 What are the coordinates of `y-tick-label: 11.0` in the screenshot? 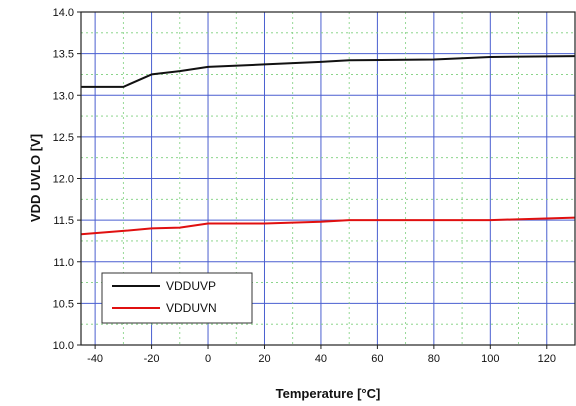 It's located at (63, 263).